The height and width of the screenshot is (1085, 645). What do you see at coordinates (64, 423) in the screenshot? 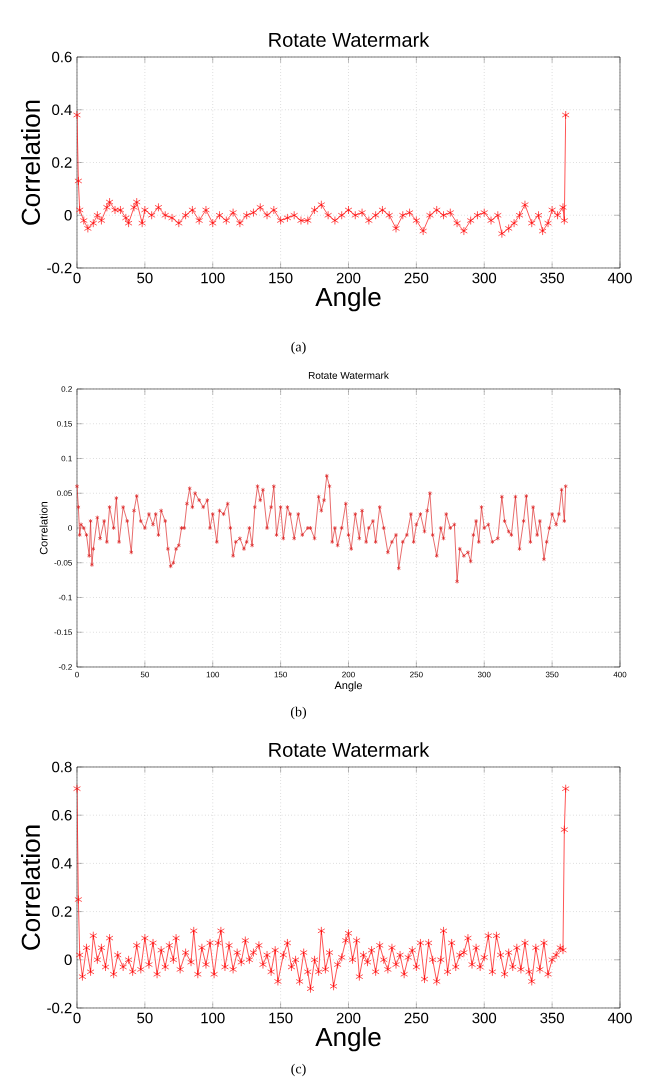
I see `y-tick-label: 0.15` at bounding box center [64, 423].